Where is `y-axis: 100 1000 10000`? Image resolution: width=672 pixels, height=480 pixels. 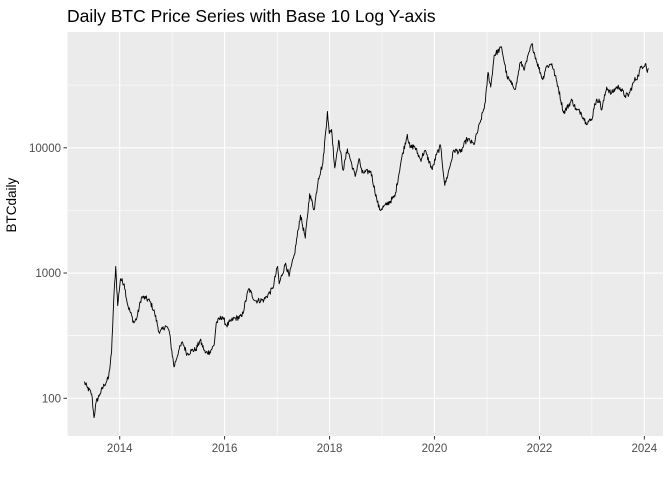 y-axis: 100 1000 10000 is located at coordinates (48, 274).